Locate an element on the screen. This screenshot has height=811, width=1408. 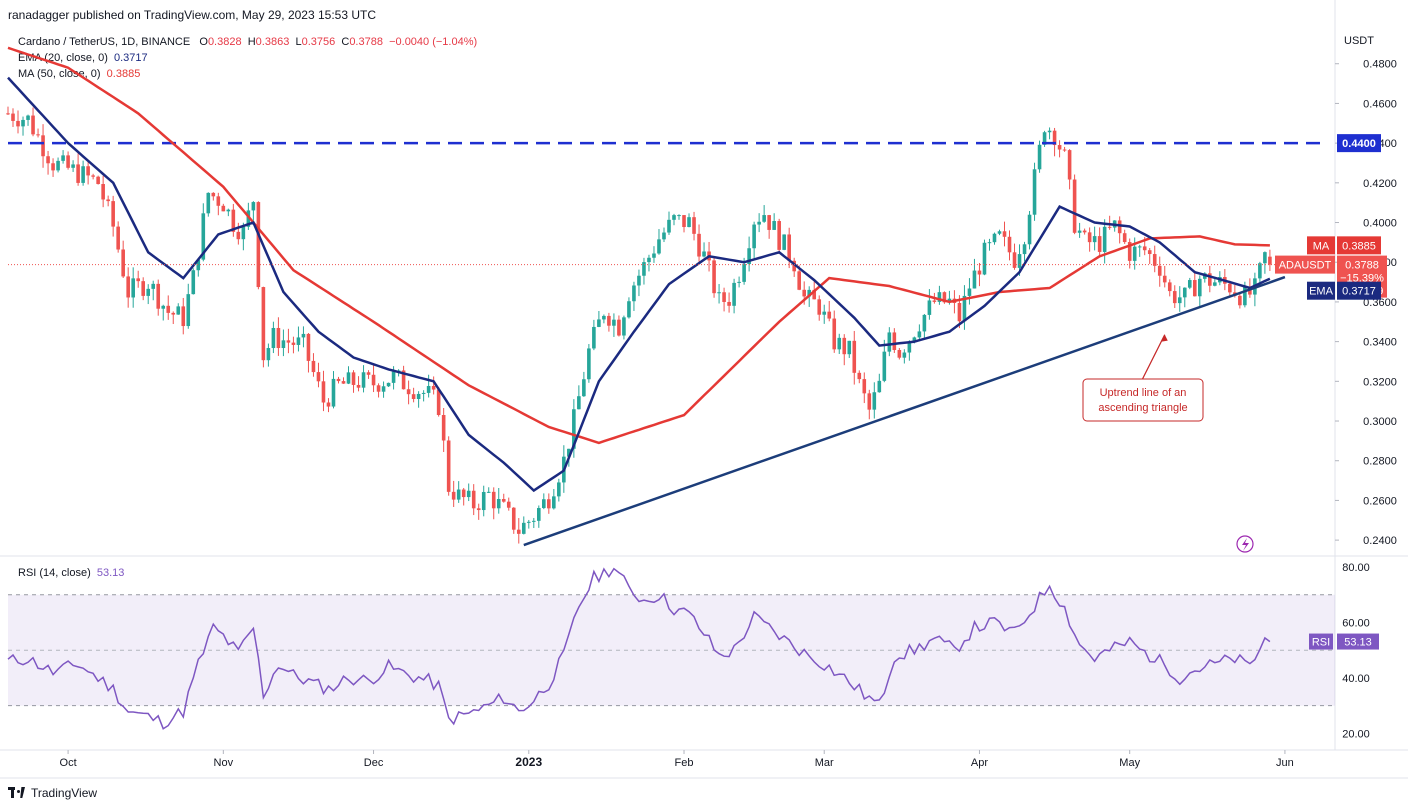
annotation-arrow is located at coordinates (1153, 357).